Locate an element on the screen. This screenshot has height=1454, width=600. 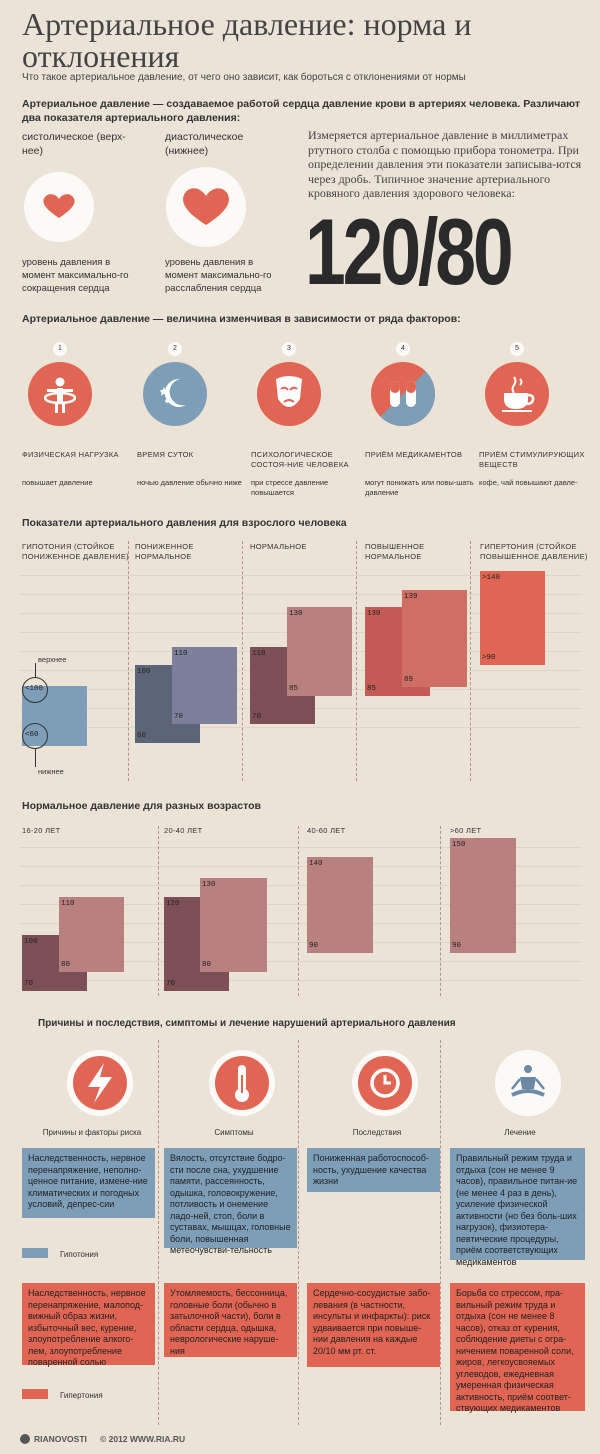
bar-value: 130 is located at coordinates (209, 885).